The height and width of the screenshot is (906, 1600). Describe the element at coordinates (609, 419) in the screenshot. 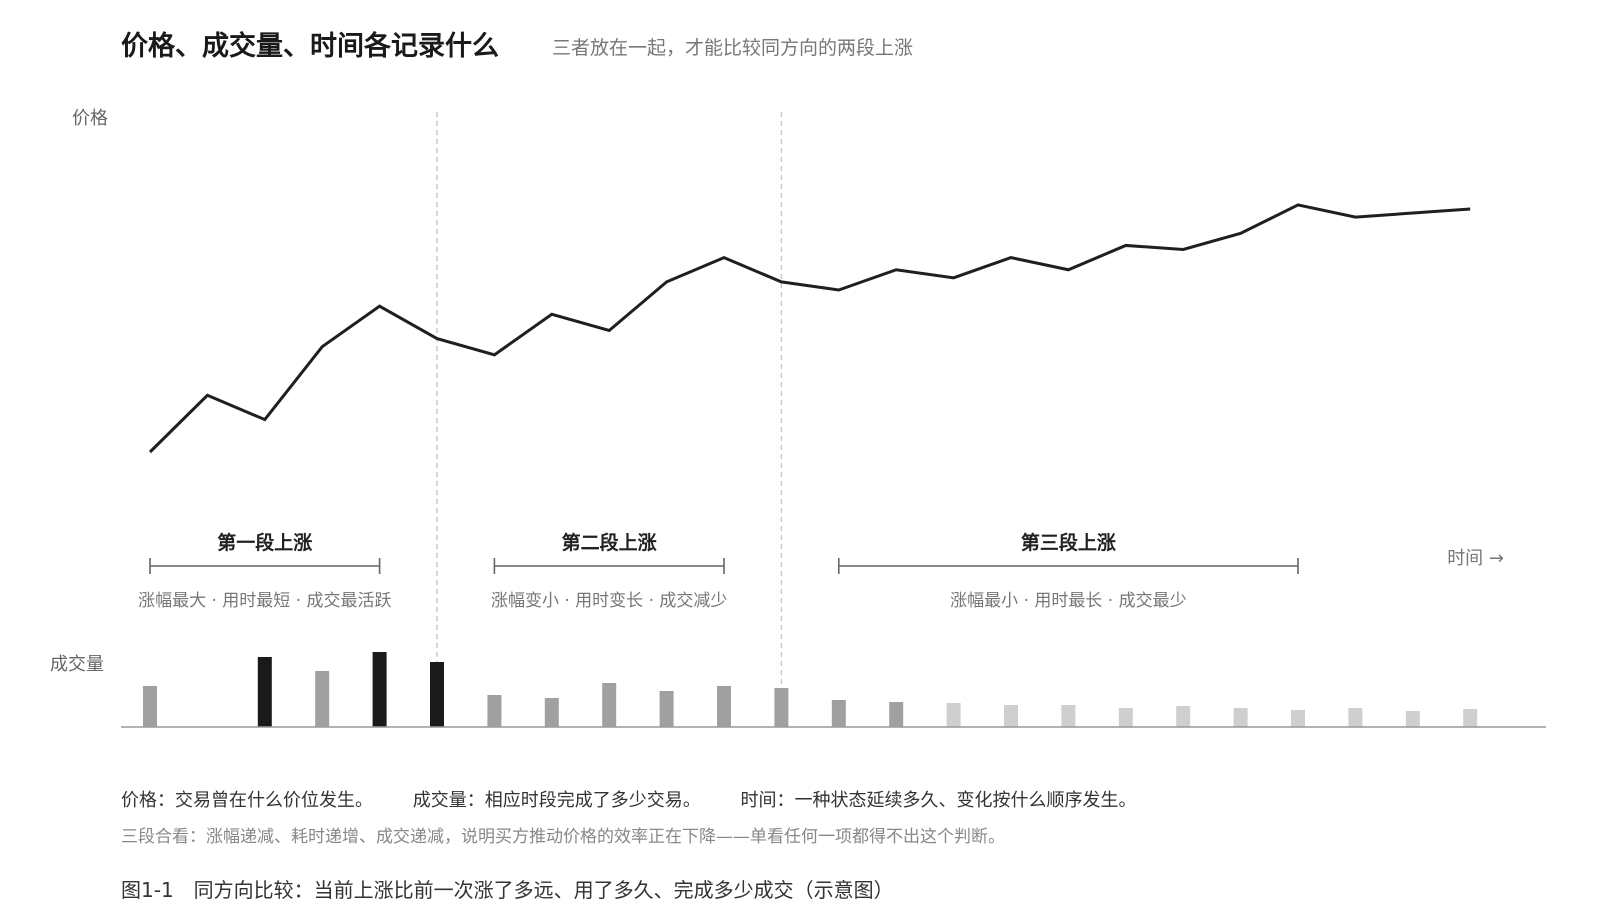

I see `segment-dividers` at that location.